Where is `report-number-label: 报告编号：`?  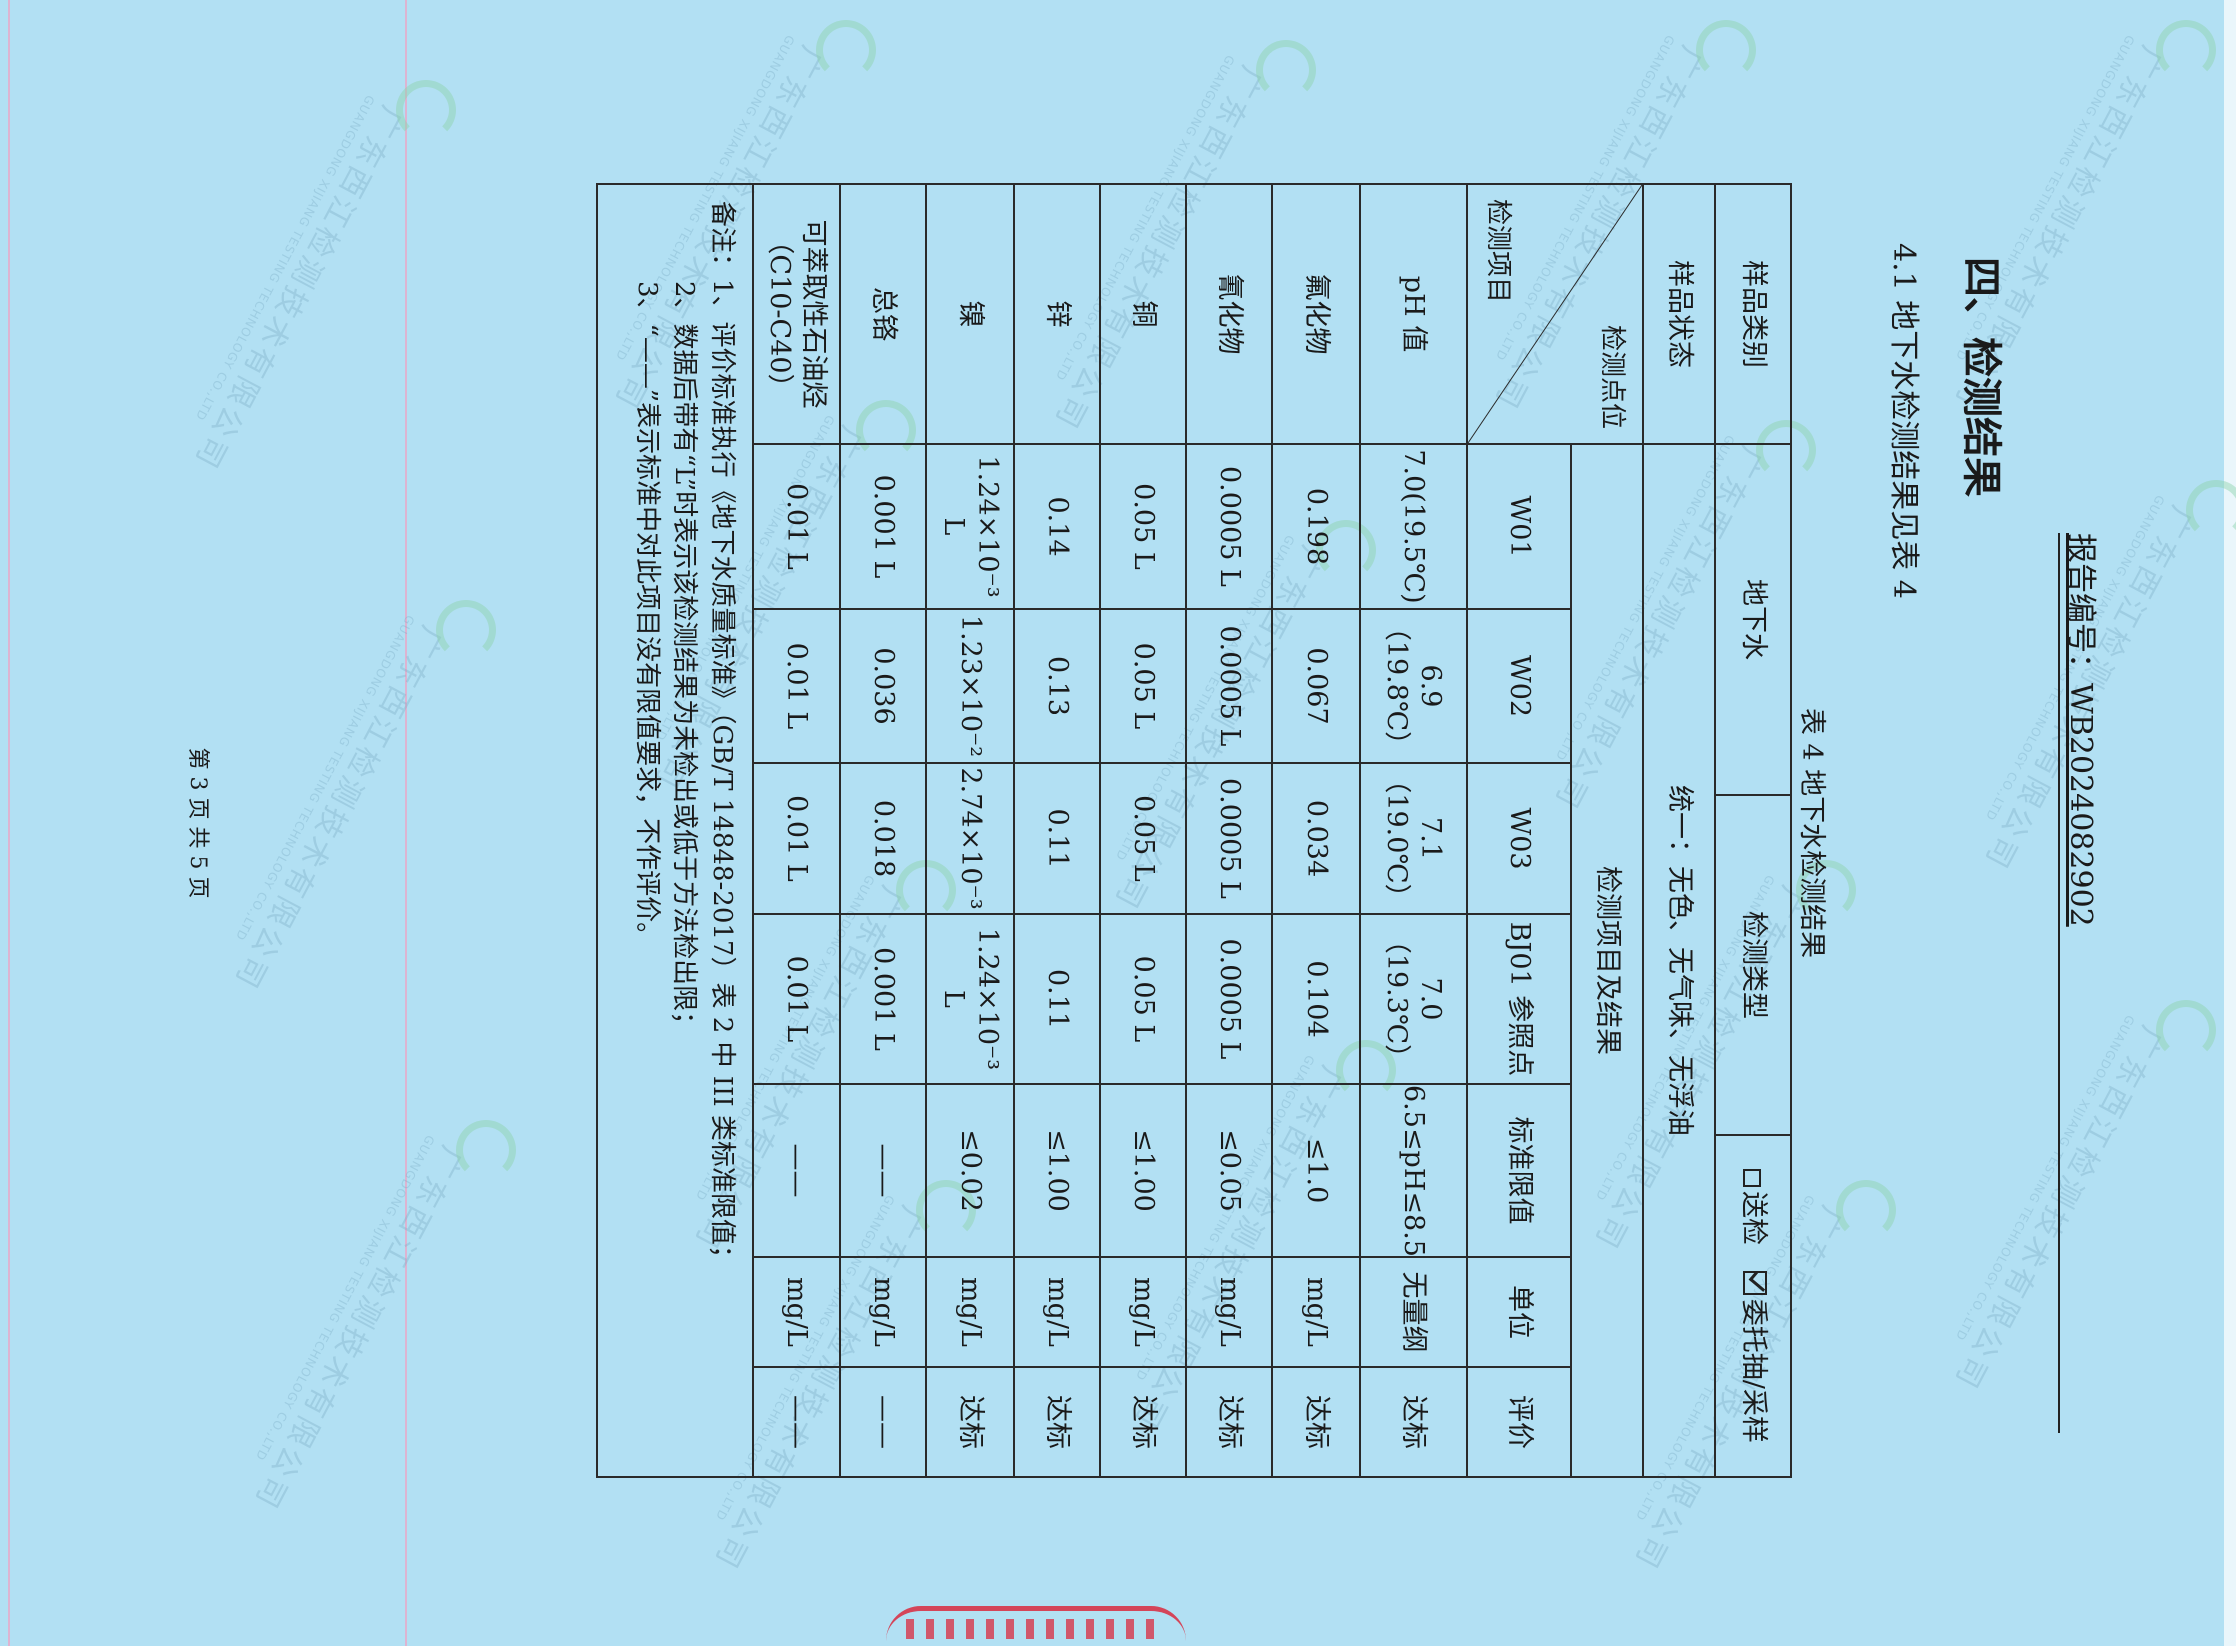 report-number-label: 报告编号： is located at coordinates (2080, 608).